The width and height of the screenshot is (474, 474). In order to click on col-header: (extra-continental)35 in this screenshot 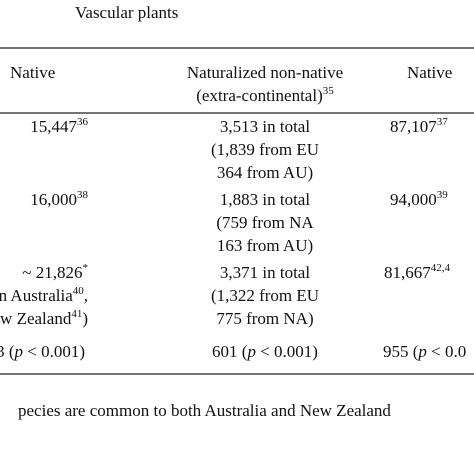, I will do `click(265, 95)`.